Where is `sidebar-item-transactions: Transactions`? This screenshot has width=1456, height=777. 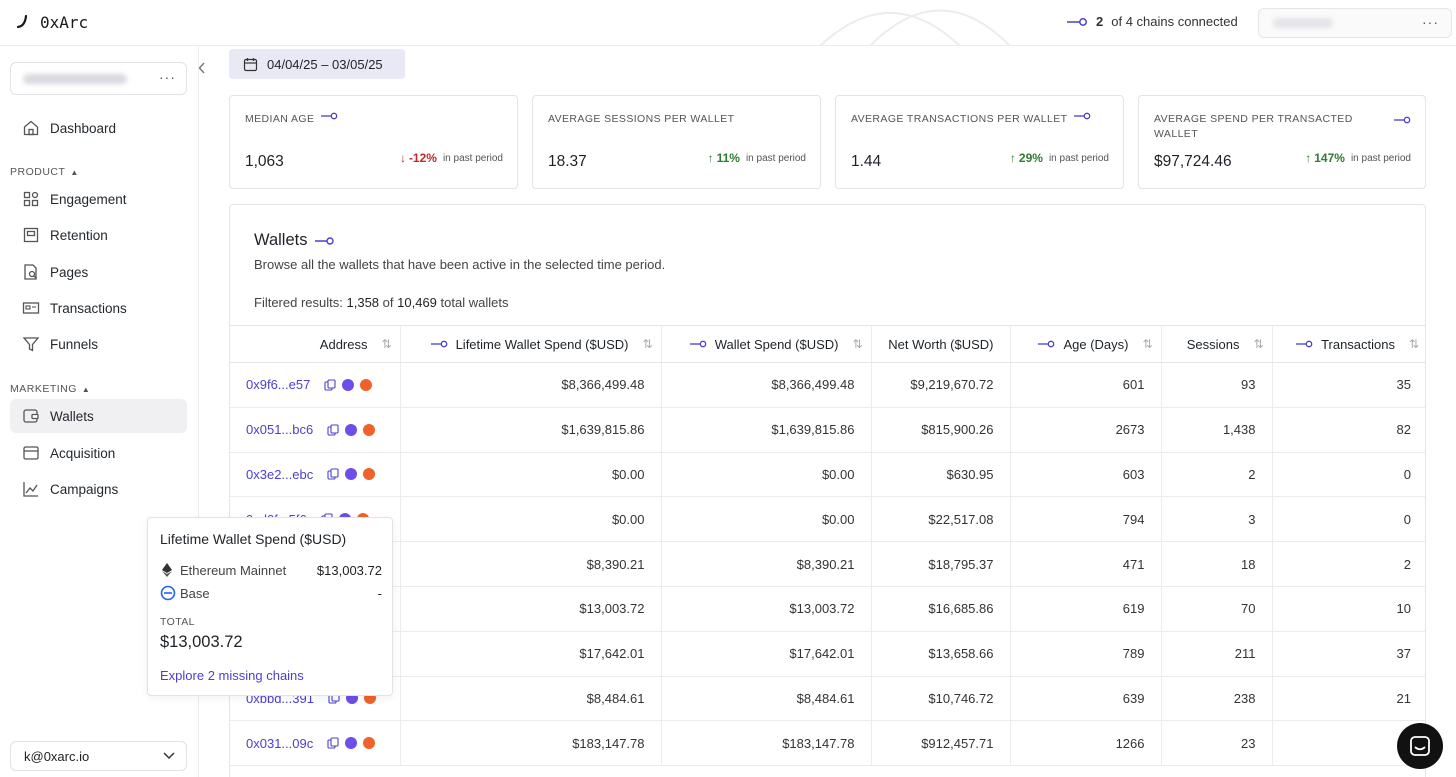
sidebar-item-transactions: Transactions is located at coordinates (98, 308).